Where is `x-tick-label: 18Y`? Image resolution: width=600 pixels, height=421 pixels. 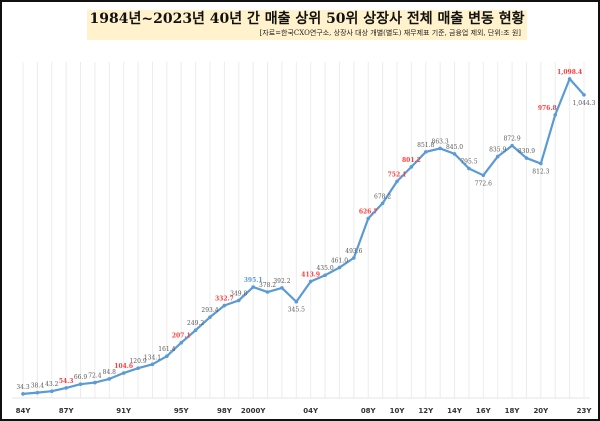 x-tick-label: 18Y is located at coordinates (513, 411).